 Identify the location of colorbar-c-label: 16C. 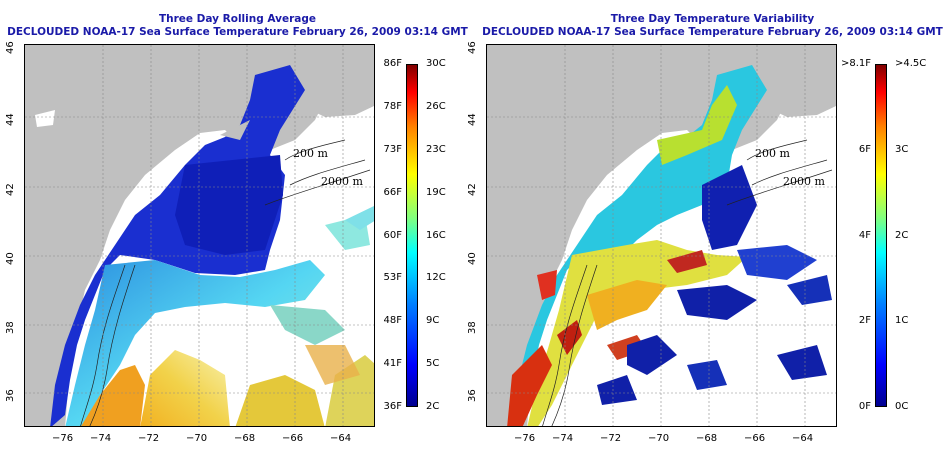
(436, 235).